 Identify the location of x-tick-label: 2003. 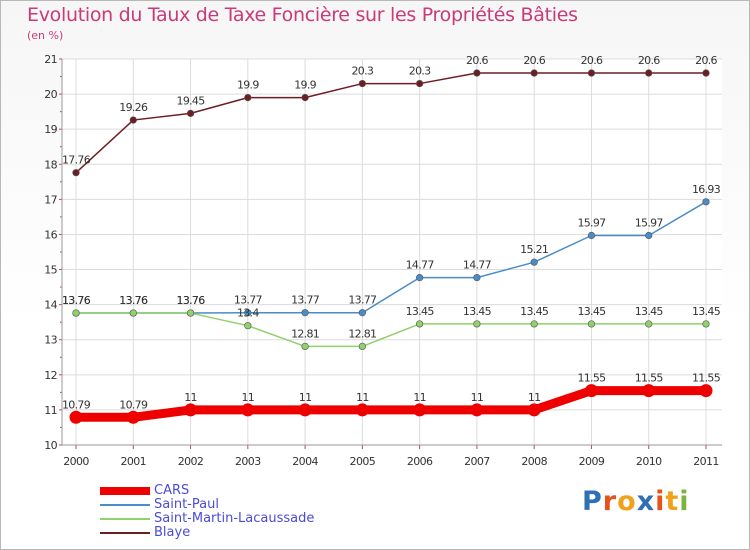
(248, 461).